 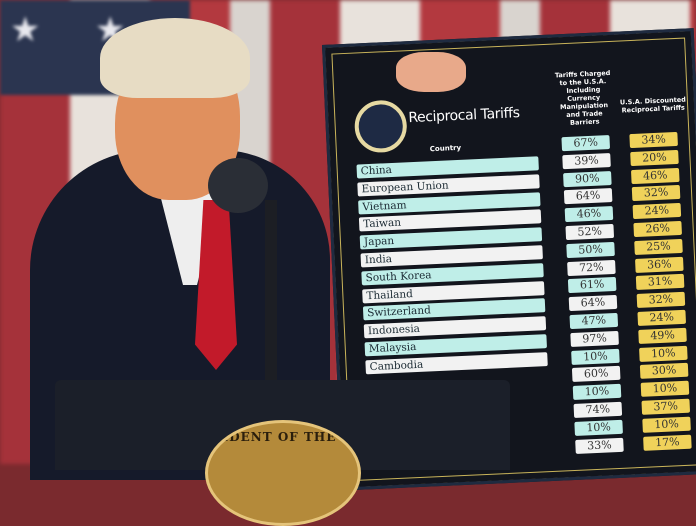 What do you see at coordinates (596, 374) in the screenshot?
I see `charged-cell: 60%` at bounding box center [596, 374].